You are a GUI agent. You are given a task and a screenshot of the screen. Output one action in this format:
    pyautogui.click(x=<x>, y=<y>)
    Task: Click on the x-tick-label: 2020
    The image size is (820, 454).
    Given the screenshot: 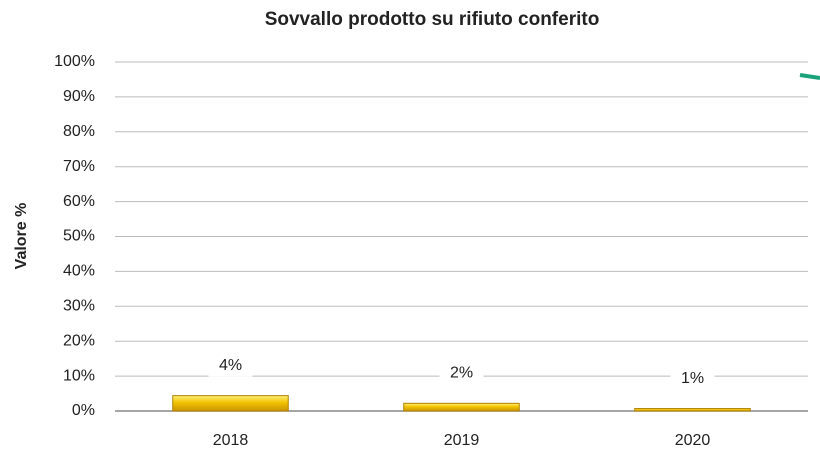 What is the action you would take?
    pyautogui.click(x=693, y=440)
    